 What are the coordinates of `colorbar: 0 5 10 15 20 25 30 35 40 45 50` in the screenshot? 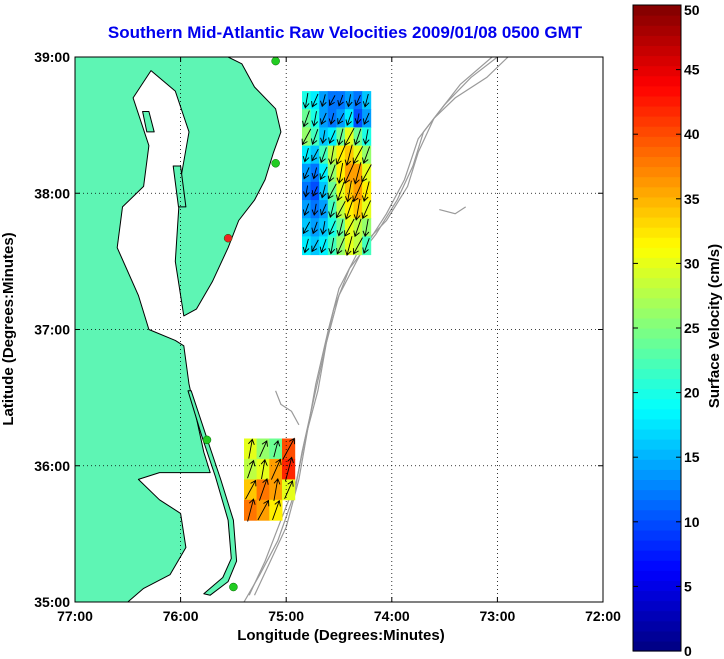 It's located at (666, 330).